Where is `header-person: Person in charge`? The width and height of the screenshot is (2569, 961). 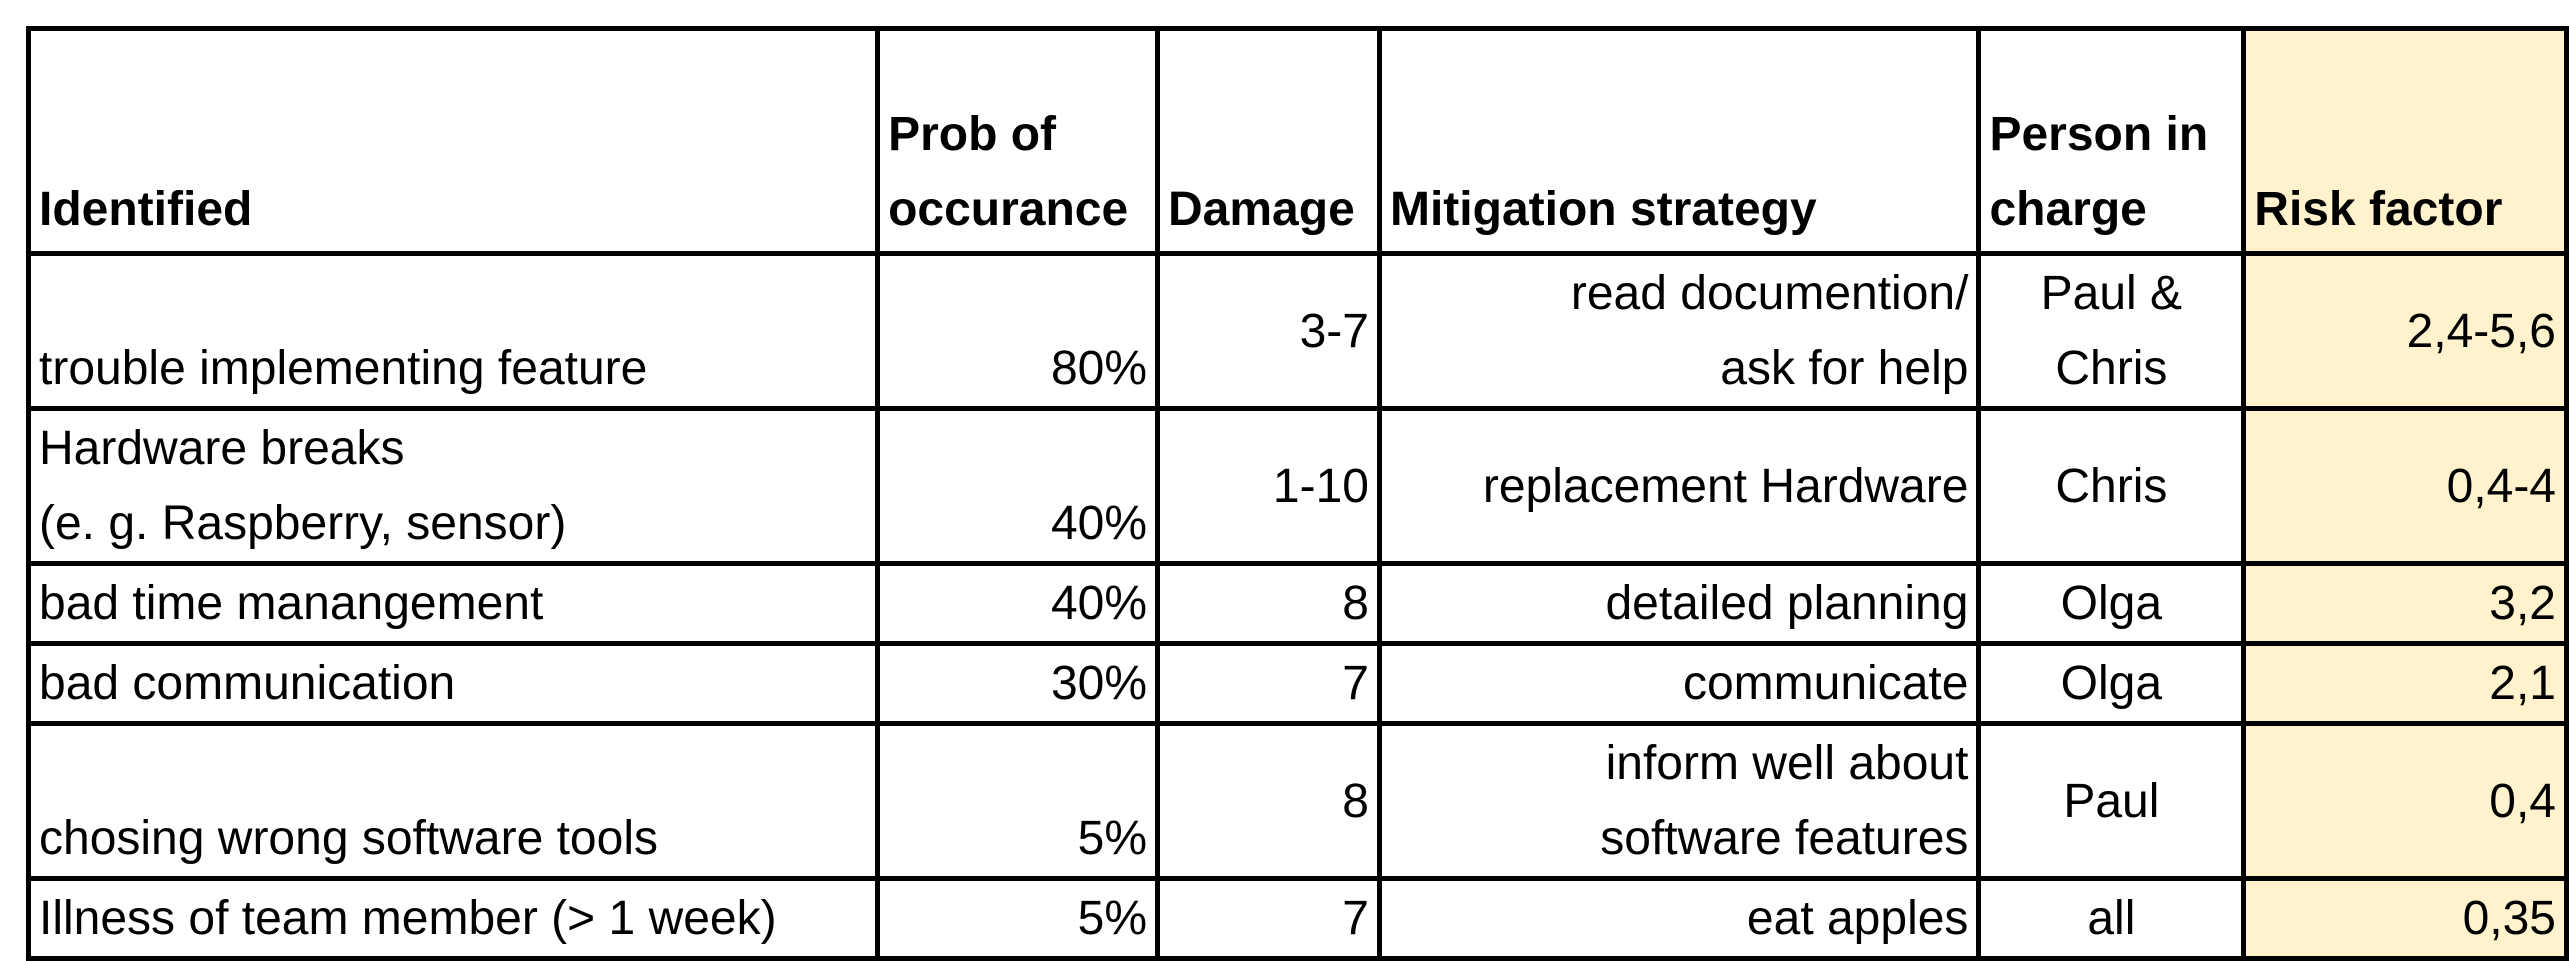 header-person: Person in charge is located at coordinates (2111, 141).